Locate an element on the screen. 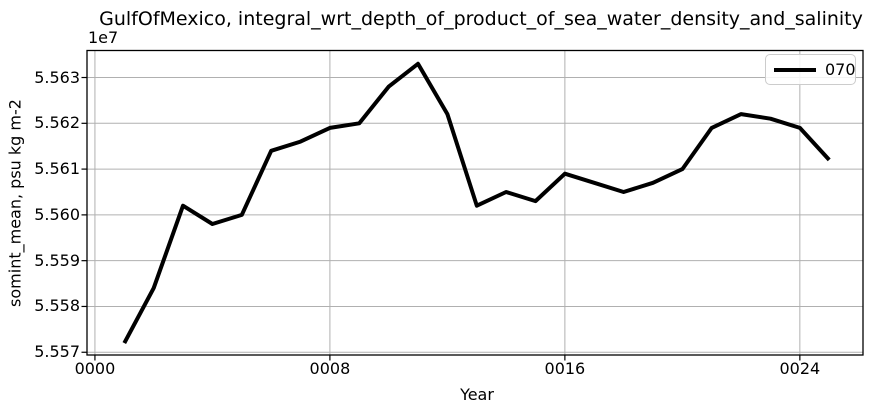 The width and height of the screenshot is (890, 412). y-axis-offset-text: 1e7 is located at coordinates (103, 37).